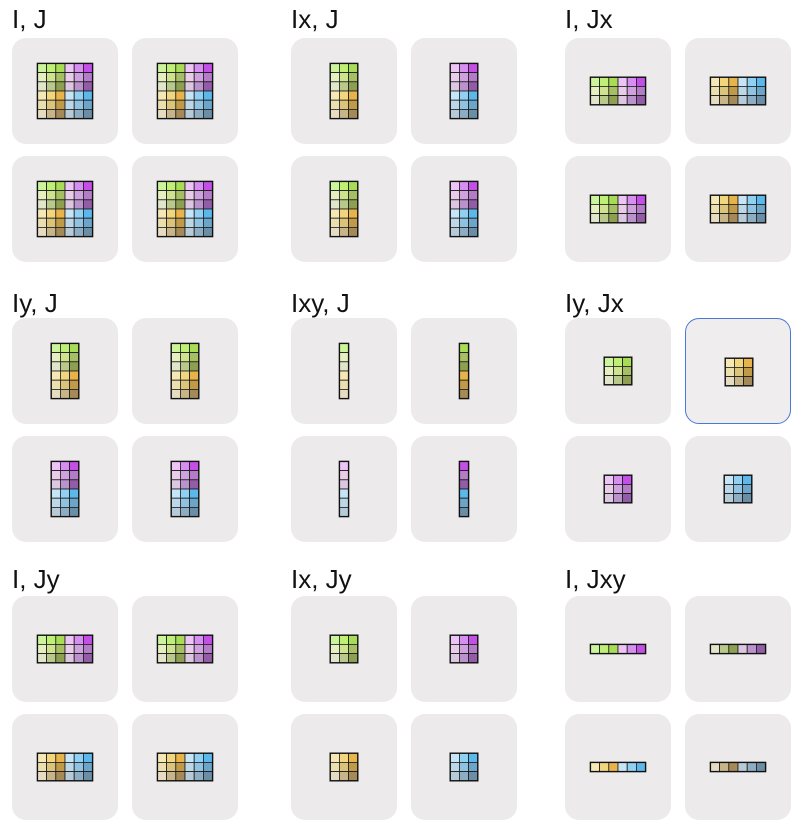  What do you see at coordinates (29, 19) in the screenshot?
I see `group-label-i-j: I, J` at bounding box center [29, 19].